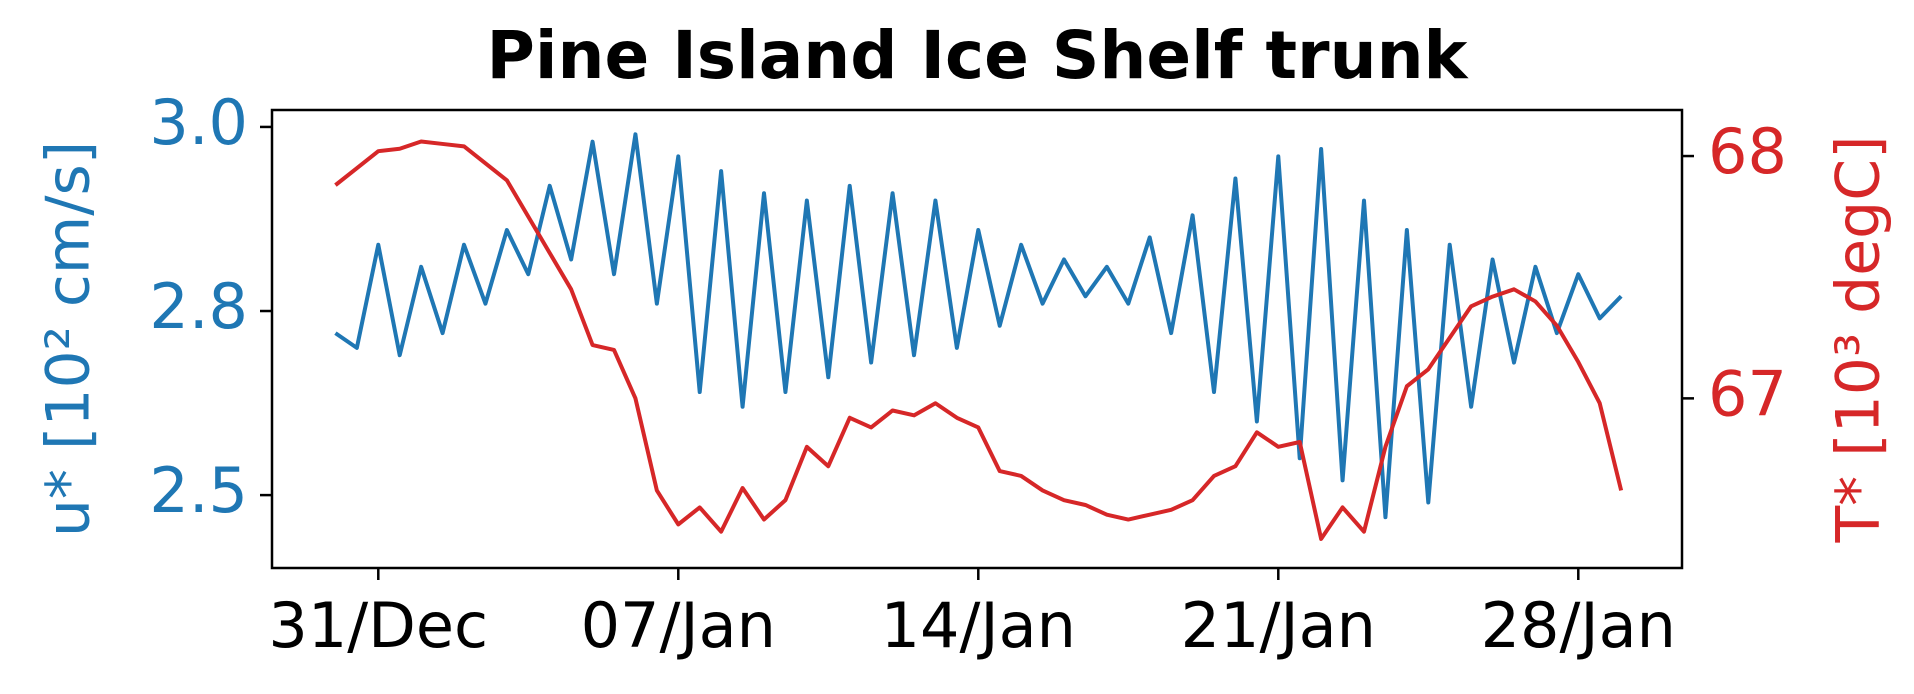 This screenshot has width=1914, height=694. Describe the element at coordinates (978, 55) in the screenshot. I see `chart-title: Pine Island Ice Shelf trunk` at that location.